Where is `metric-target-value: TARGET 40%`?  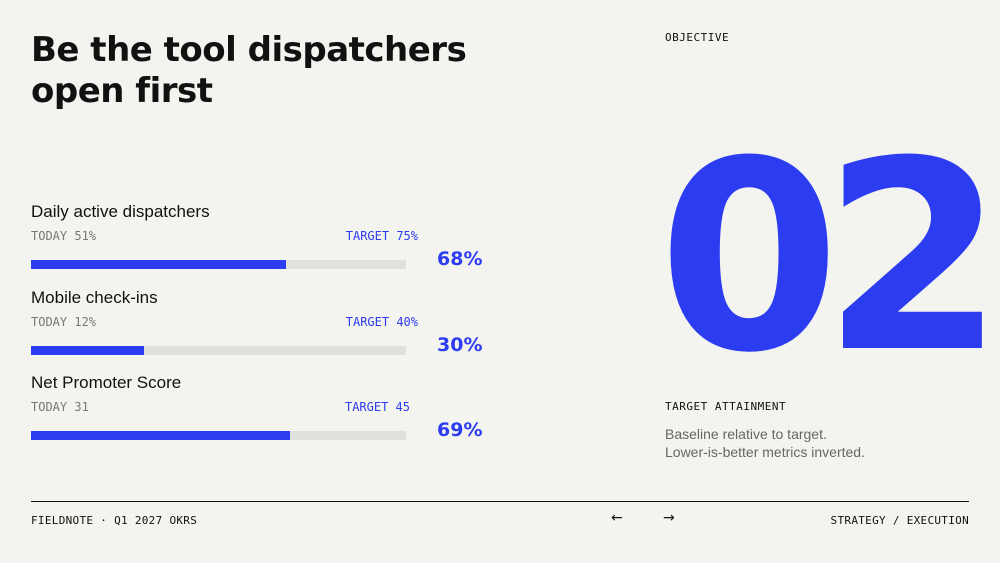 metric-target-value: TARGET 40% is located at coordinates (381, 322).